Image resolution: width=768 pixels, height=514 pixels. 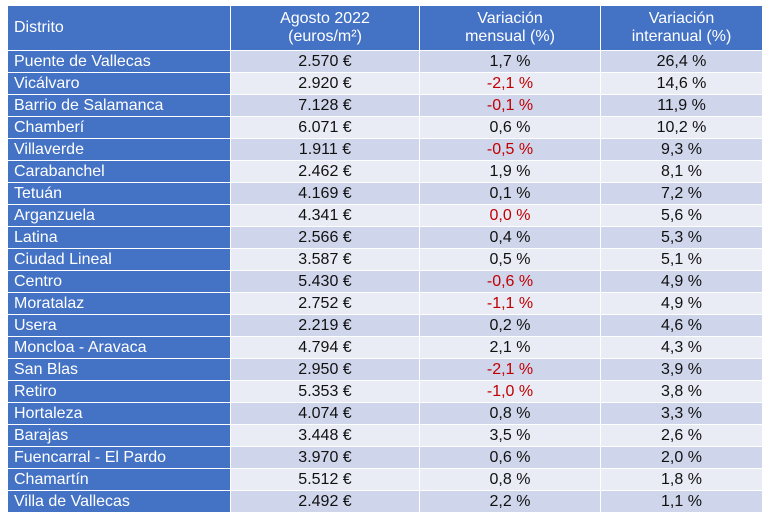 I want to click on table-row: Centro 5.430 € -0,6 % 4,9 %, so click(x=385, y=281).